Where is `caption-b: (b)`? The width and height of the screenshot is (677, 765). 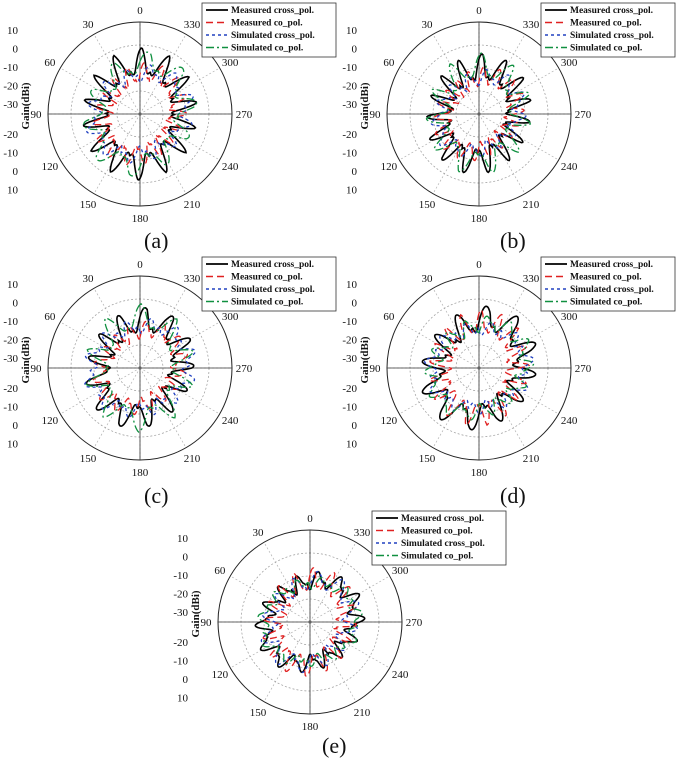 caption-b: (b) is located at coordinates (513, 240).